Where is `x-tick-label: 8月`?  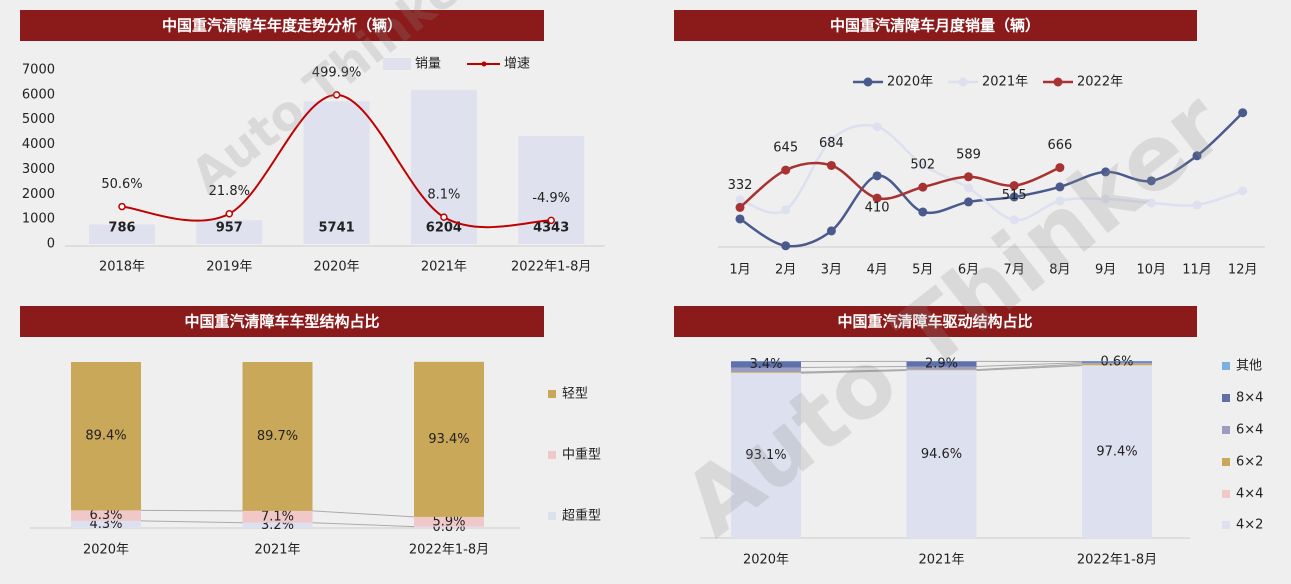 x-tick-label: 8月 is located at coordinates (1059, 270).